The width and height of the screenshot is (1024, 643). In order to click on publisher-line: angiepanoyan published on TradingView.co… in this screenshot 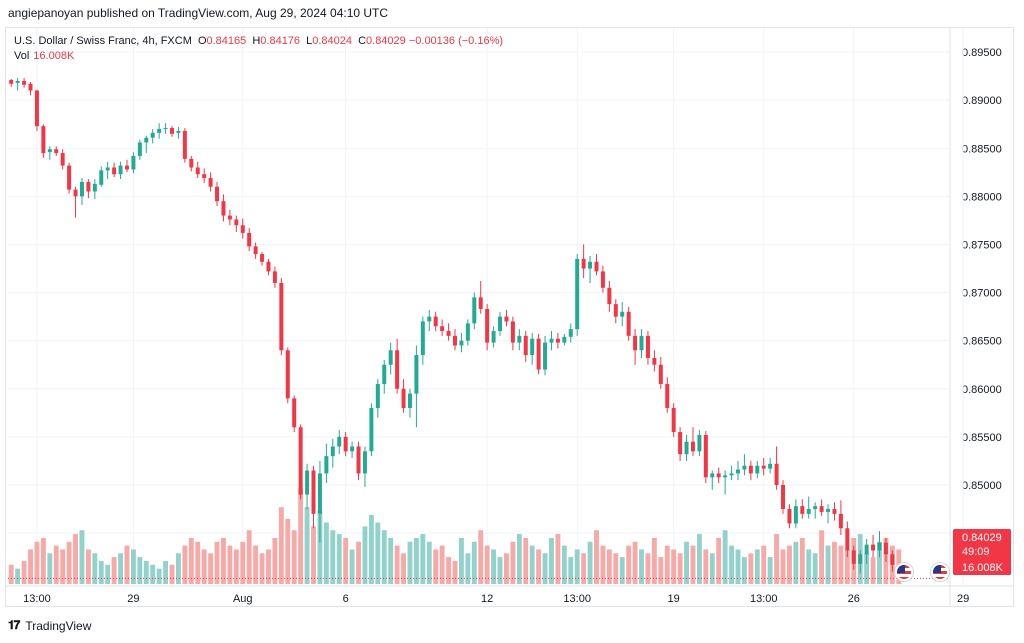, I will do `click(198, 13)`.